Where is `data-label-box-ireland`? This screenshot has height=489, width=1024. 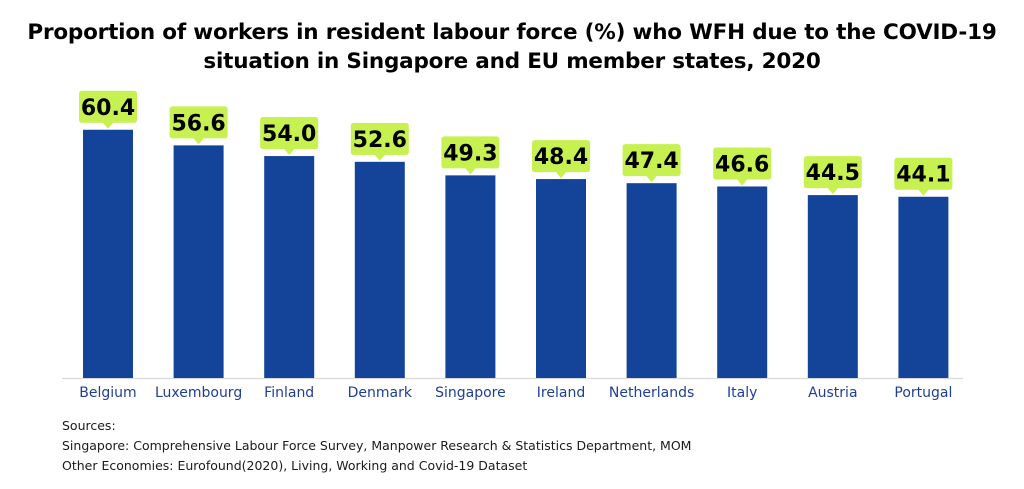 data-label-box-ireland is located at coordinates (561, 159).